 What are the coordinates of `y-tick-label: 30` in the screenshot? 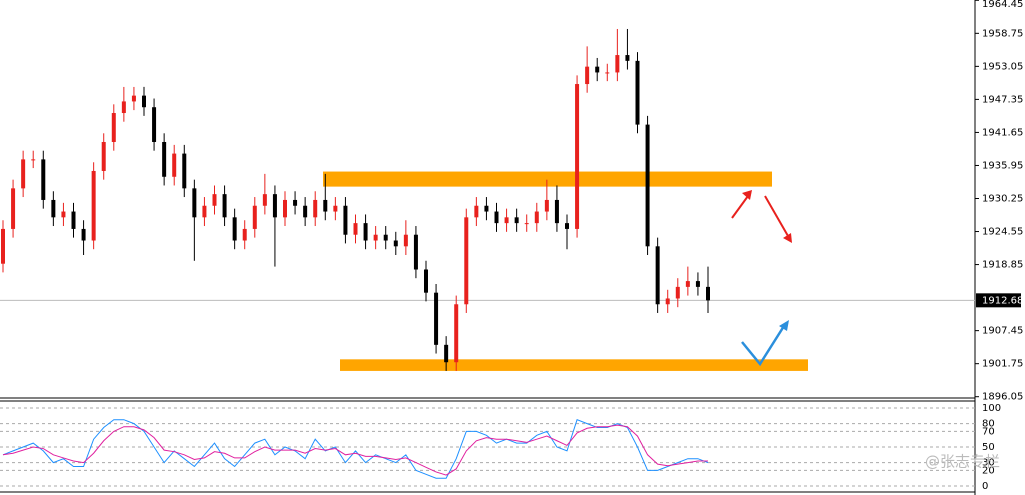 It's located at (988, 463).